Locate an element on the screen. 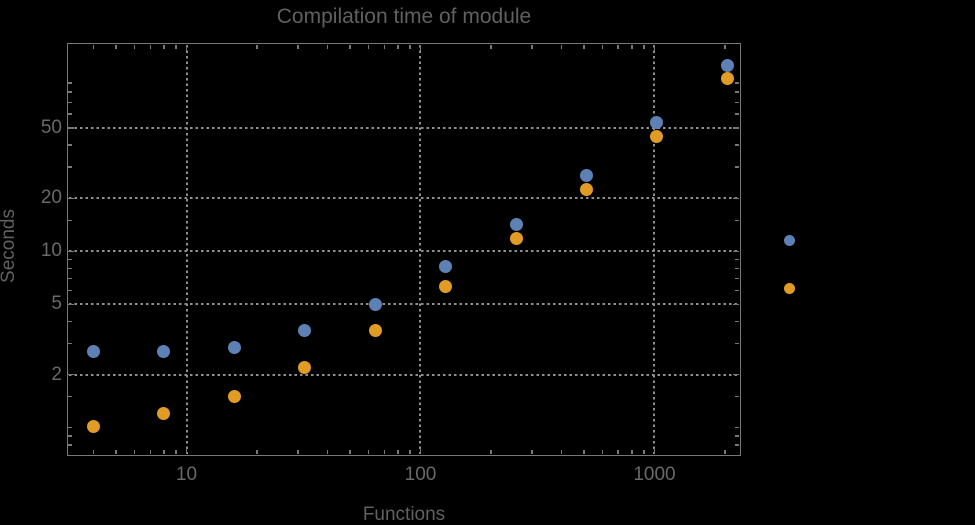 This screenshot has width=975, height=525. y-tick-label: 20 is located at coordinates (51, 198).